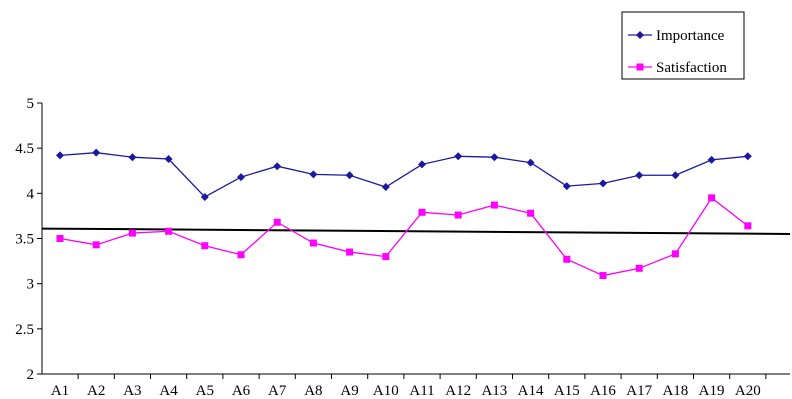 The height and width of the screenshot is (399, 792). What do you see at coordinates (747, 156) in the screenshot?
I see `point-importance-a20` at bounding box center [747, 156].